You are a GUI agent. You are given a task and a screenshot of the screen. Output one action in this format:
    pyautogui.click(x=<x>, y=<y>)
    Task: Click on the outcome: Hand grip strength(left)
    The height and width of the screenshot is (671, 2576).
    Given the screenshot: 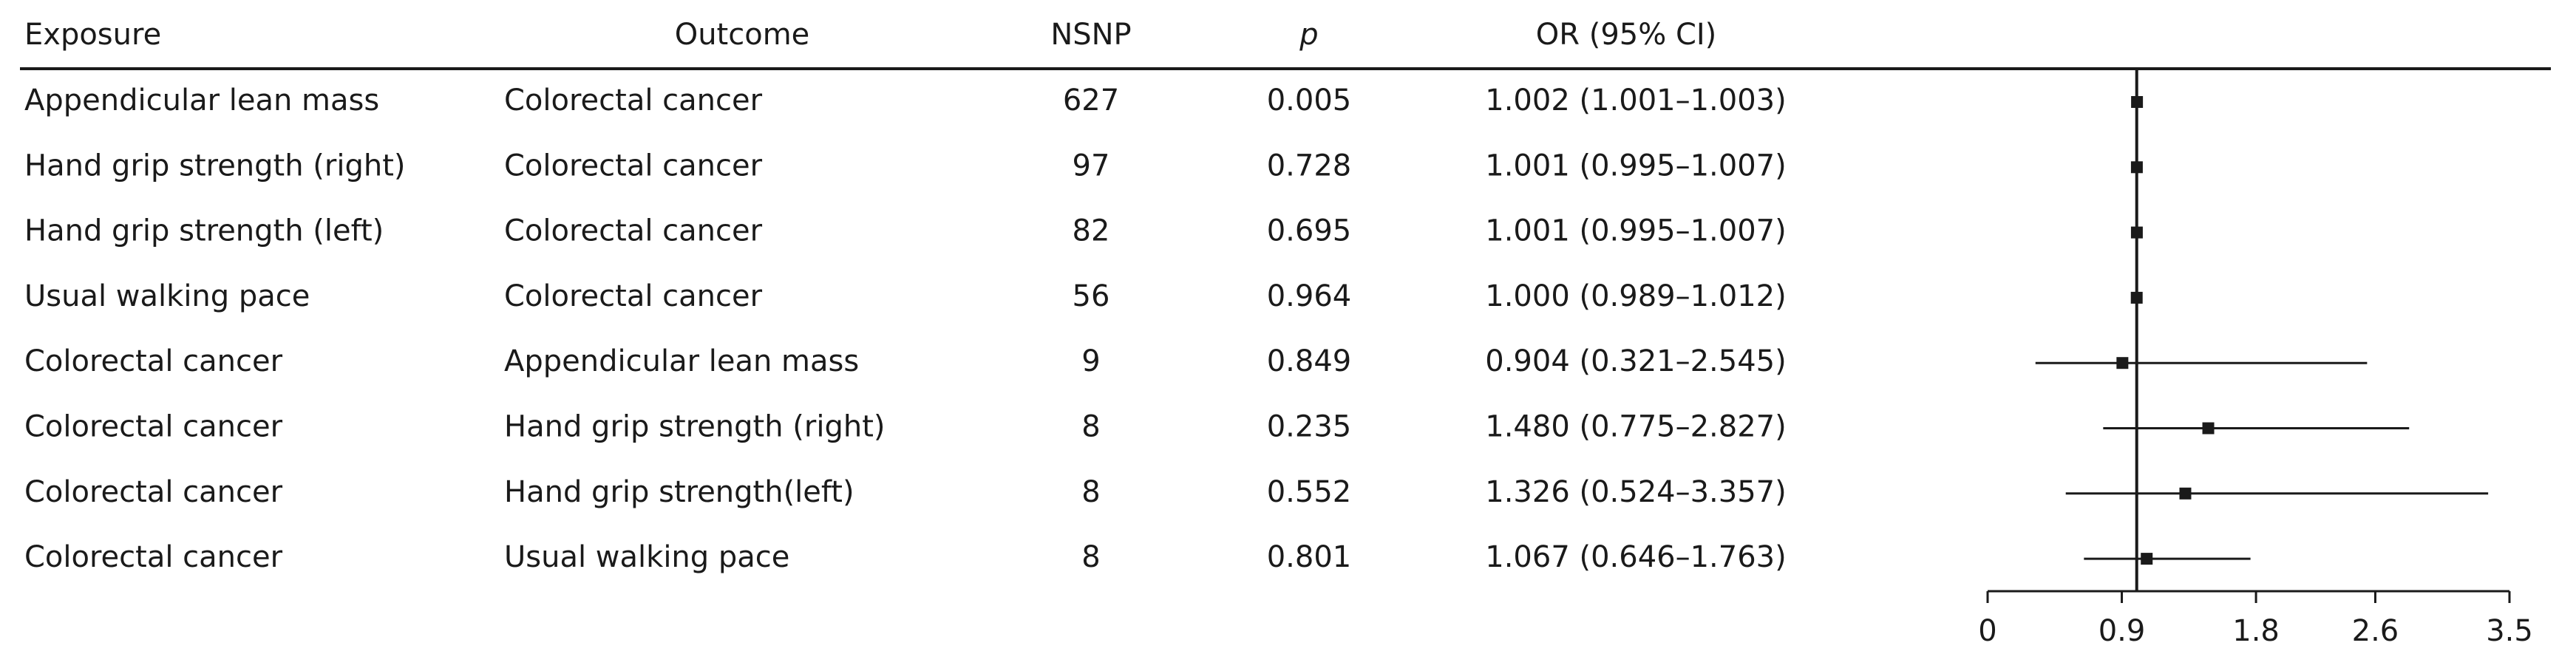 What is the action you would take?
    pyautogui.click(x=679, y=492)
    